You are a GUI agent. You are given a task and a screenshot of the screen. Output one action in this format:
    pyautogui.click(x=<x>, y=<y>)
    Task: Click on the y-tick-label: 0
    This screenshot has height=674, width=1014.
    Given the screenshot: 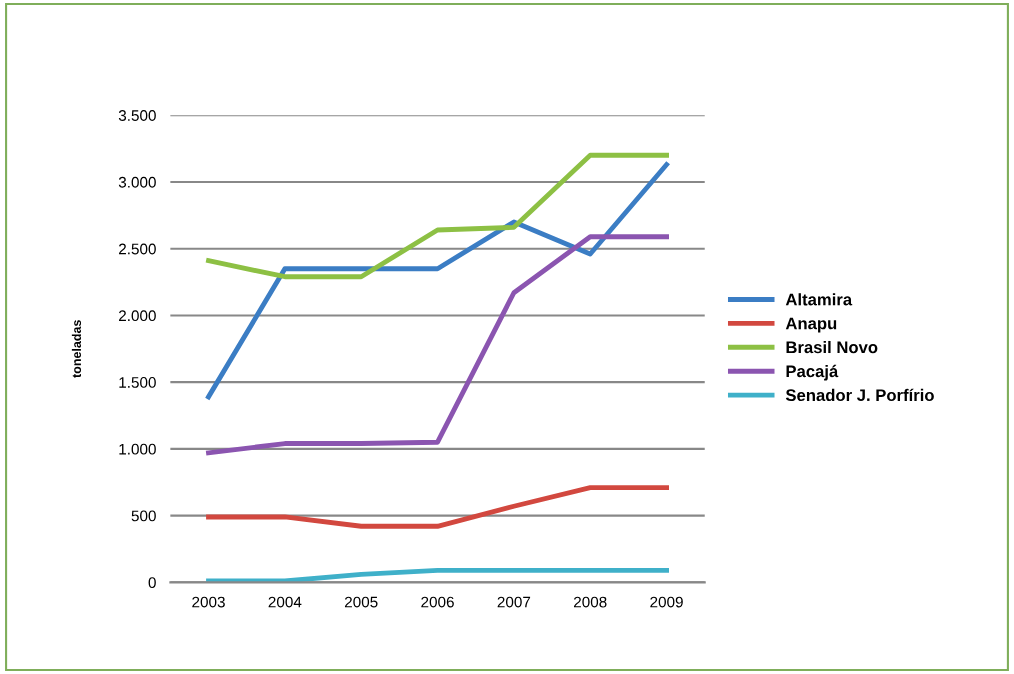 What is the action you would take?
    pyautogui.click(x=152, y=583)
    